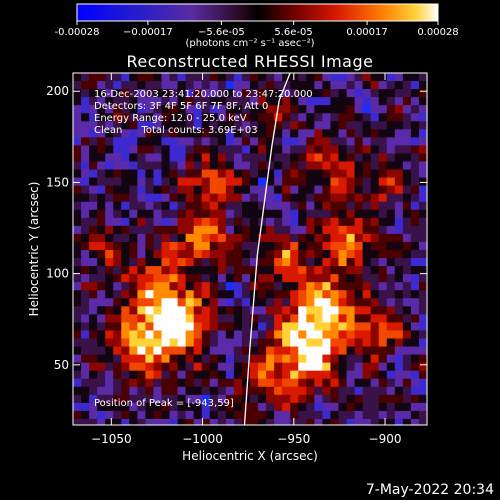 The height and width of the screenshot is (500, 500). What do you see at coordinates (111, 439) in the screenshot?
I see `x-tick-label: −1050` at bounding box center [111, 439].